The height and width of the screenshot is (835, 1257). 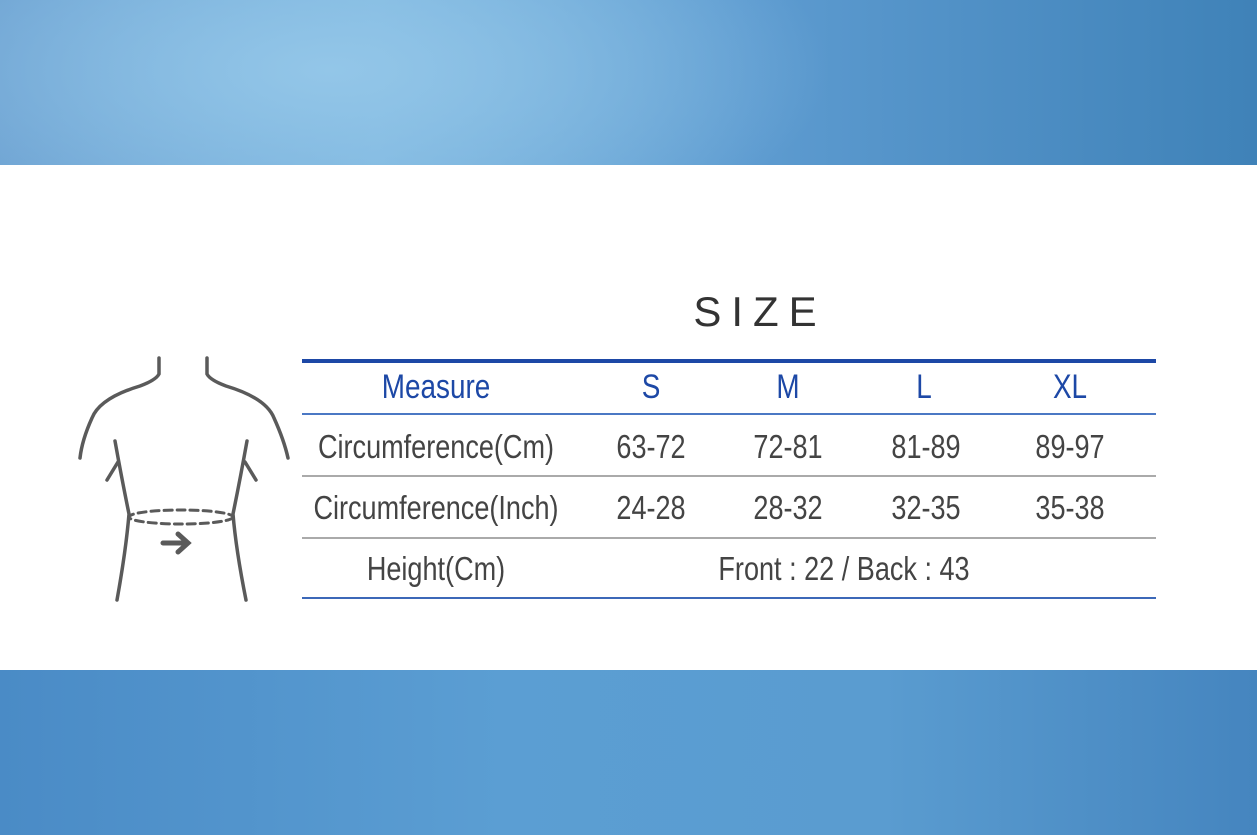 What do you see at coordinates (436, 446) in the screenshot?
I see `row-label: Circumference(Cm)` at bounding box center [436, 446].